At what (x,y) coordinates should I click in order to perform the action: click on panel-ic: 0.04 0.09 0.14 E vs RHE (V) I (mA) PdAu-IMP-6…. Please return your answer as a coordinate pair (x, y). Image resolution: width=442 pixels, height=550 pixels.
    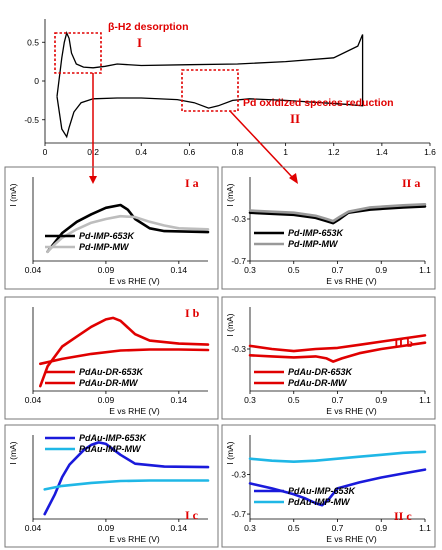
    Looking at the image, I should click on (109, 488).